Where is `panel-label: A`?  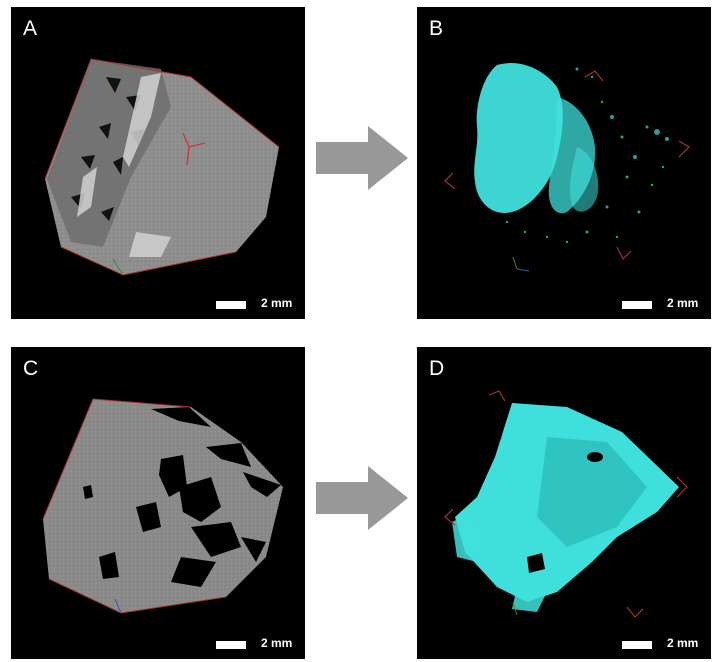
panel-label: A is located at coordinates (30, 28).